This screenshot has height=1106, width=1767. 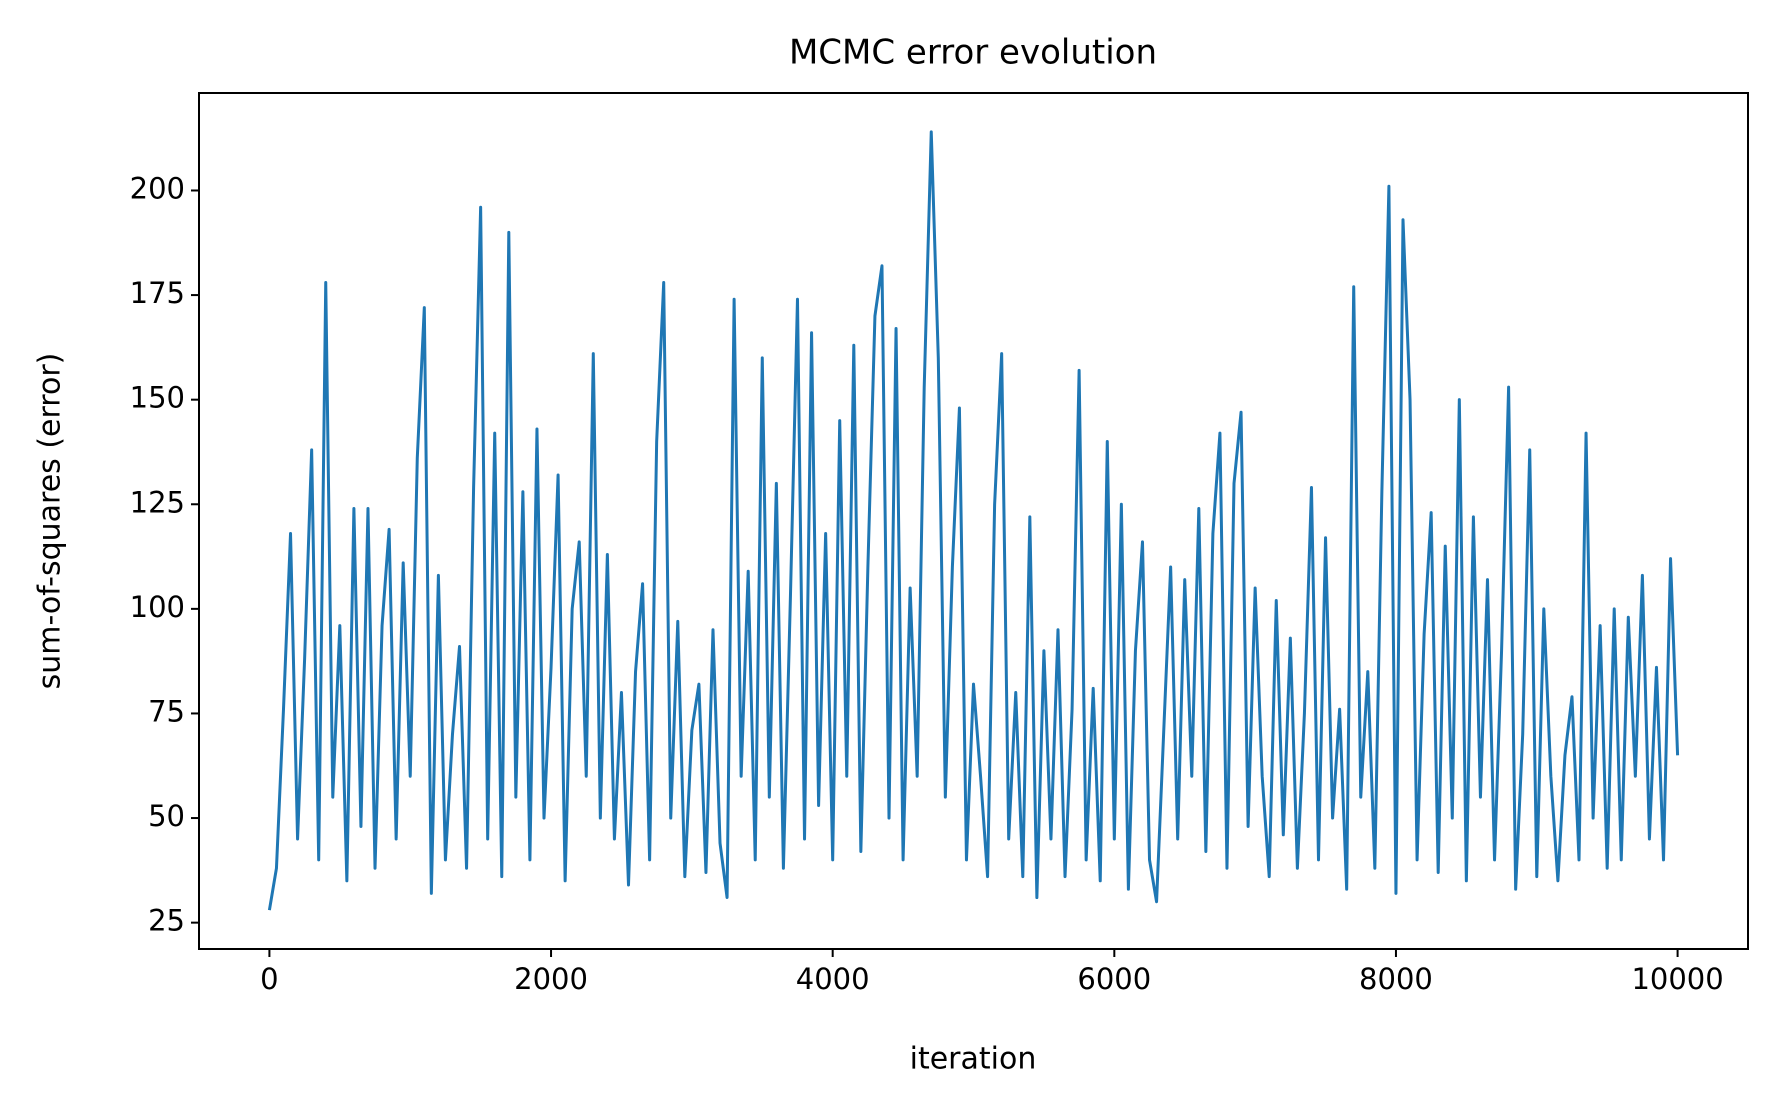 I want to click on x-tick-label: 4000, so click(x=833, y=979).